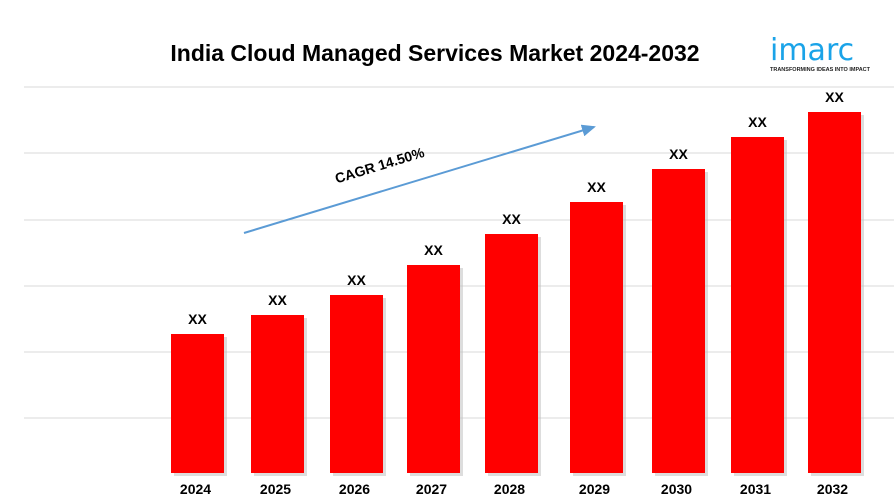 This screenshot has width=894, height=502. Describe the element at coordinates (354, 489) in the screenshot. I see `x-tick-label: 2026` at that location.